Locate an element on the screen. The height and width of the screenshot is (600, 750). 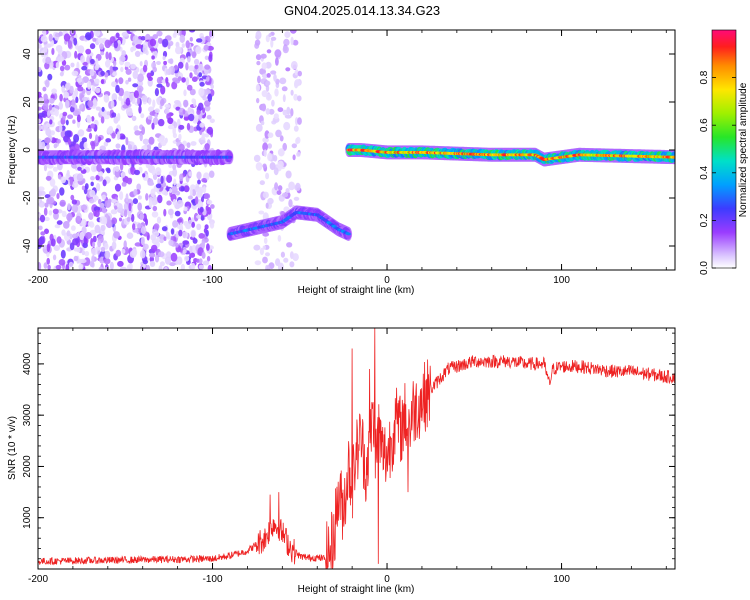
spectrogram-ytick-label: -40 is located at coordinates (27, 245).